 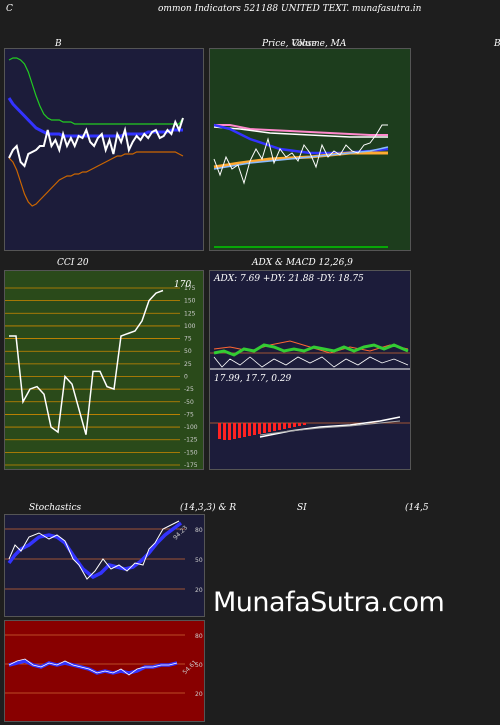 I want to click on macd-signal-line, so click(x=330, y=428).